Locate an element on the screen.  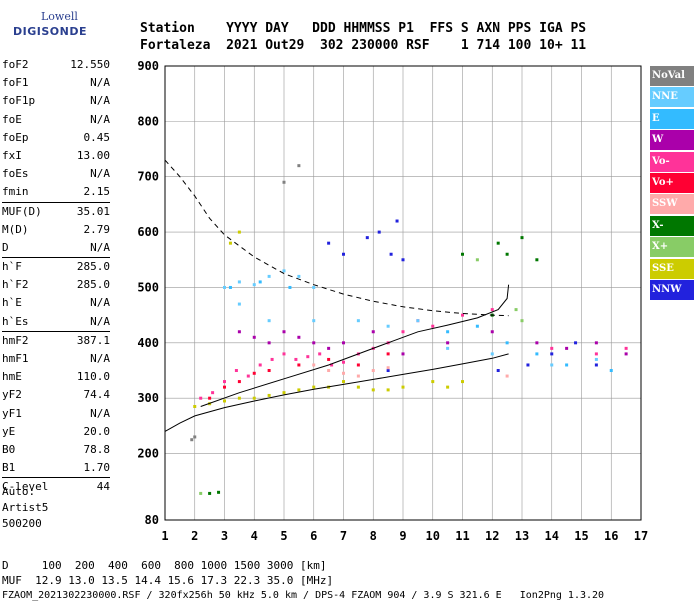
param-row: h`E N/A is located at coordinates (56, 303).